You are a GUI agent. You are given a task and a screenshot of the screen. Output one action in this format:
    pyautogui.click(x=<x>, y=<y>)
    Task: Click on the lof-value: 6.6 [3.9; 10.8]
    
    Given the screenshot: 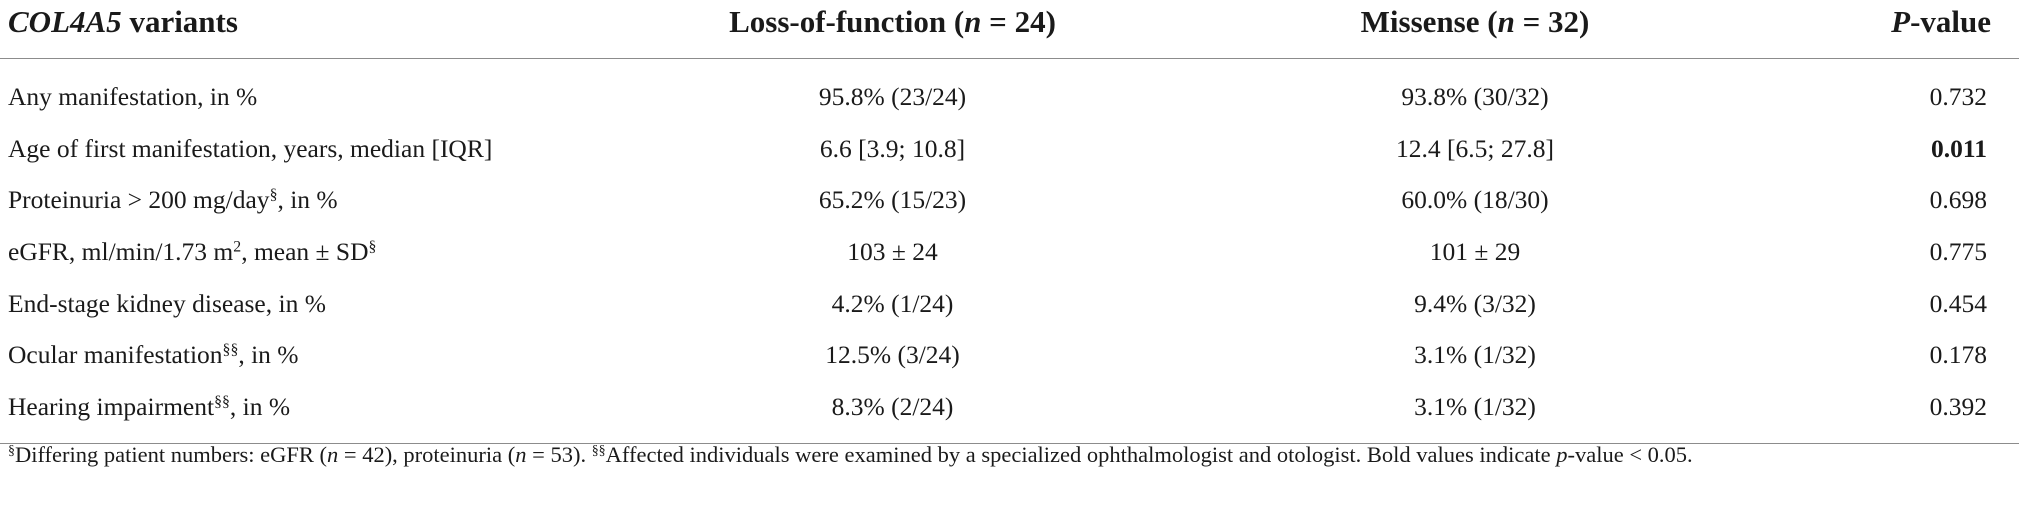 What is the action you would take?
    pyautogui.click(x=892, y=149)
    